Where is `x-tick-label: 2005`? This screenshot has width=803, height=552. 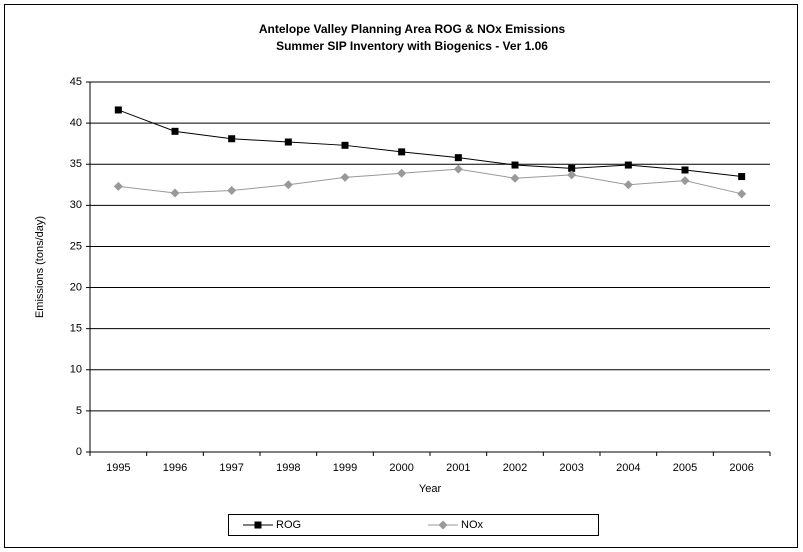
x-tick-label: 2005 is located at coordinates (685, 468).